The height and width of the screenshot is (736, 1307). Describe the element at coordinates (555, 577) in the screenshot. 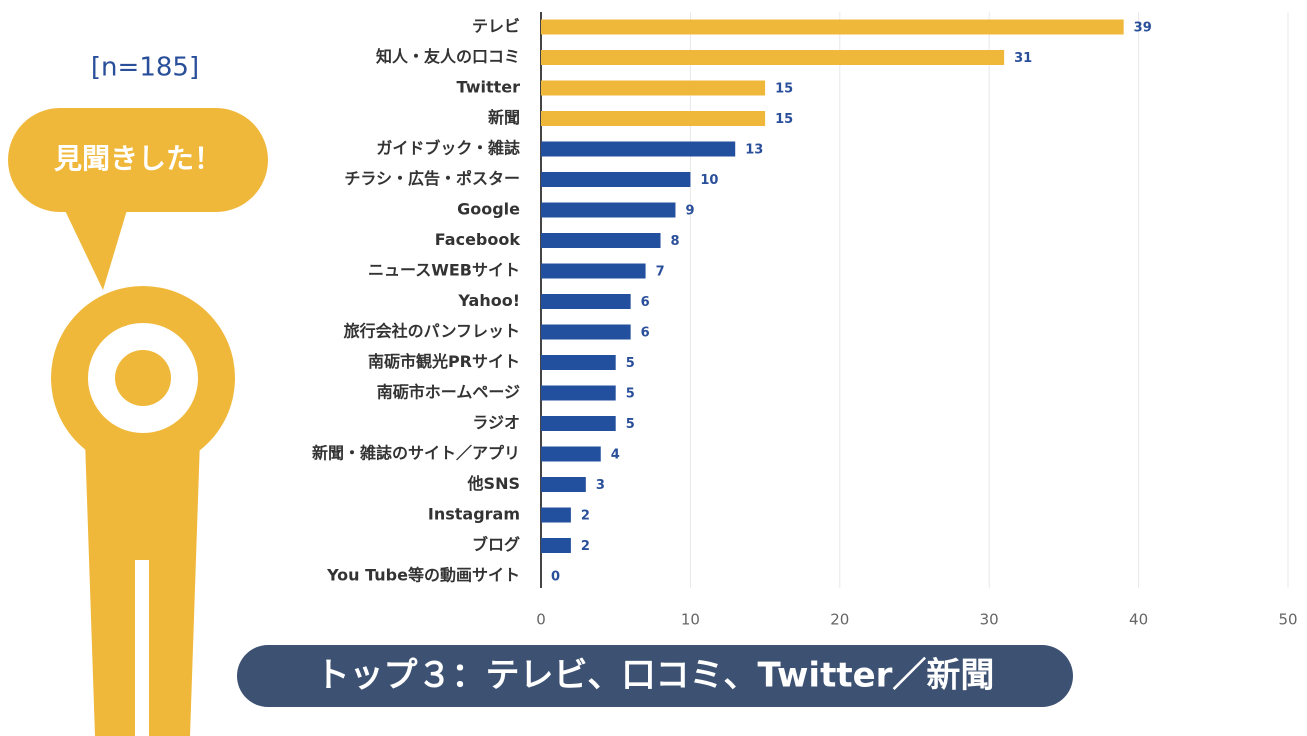

I see `value-label: 0` at that location.